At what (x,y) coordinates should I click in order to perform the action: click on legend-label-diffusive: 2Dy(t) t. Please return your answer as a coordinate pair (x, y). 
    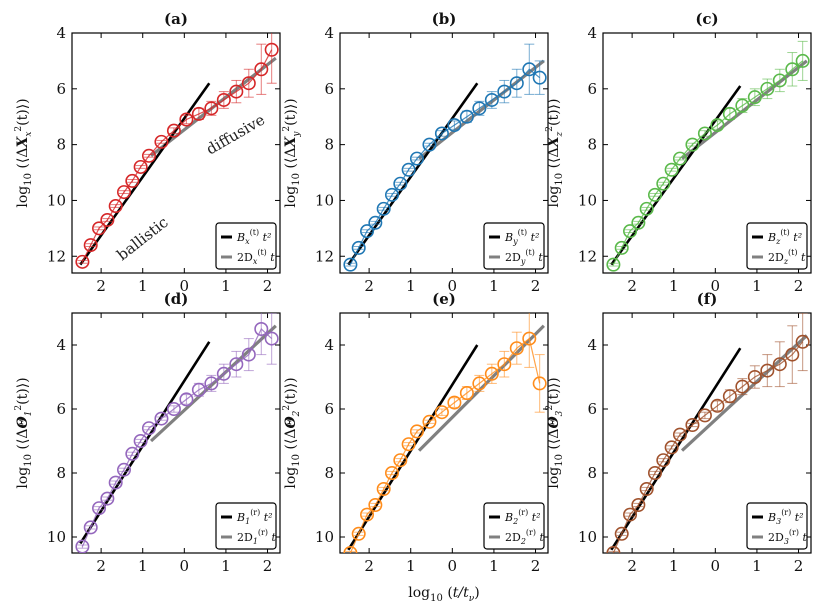
    Looking at the image, I should click on (524, 257).